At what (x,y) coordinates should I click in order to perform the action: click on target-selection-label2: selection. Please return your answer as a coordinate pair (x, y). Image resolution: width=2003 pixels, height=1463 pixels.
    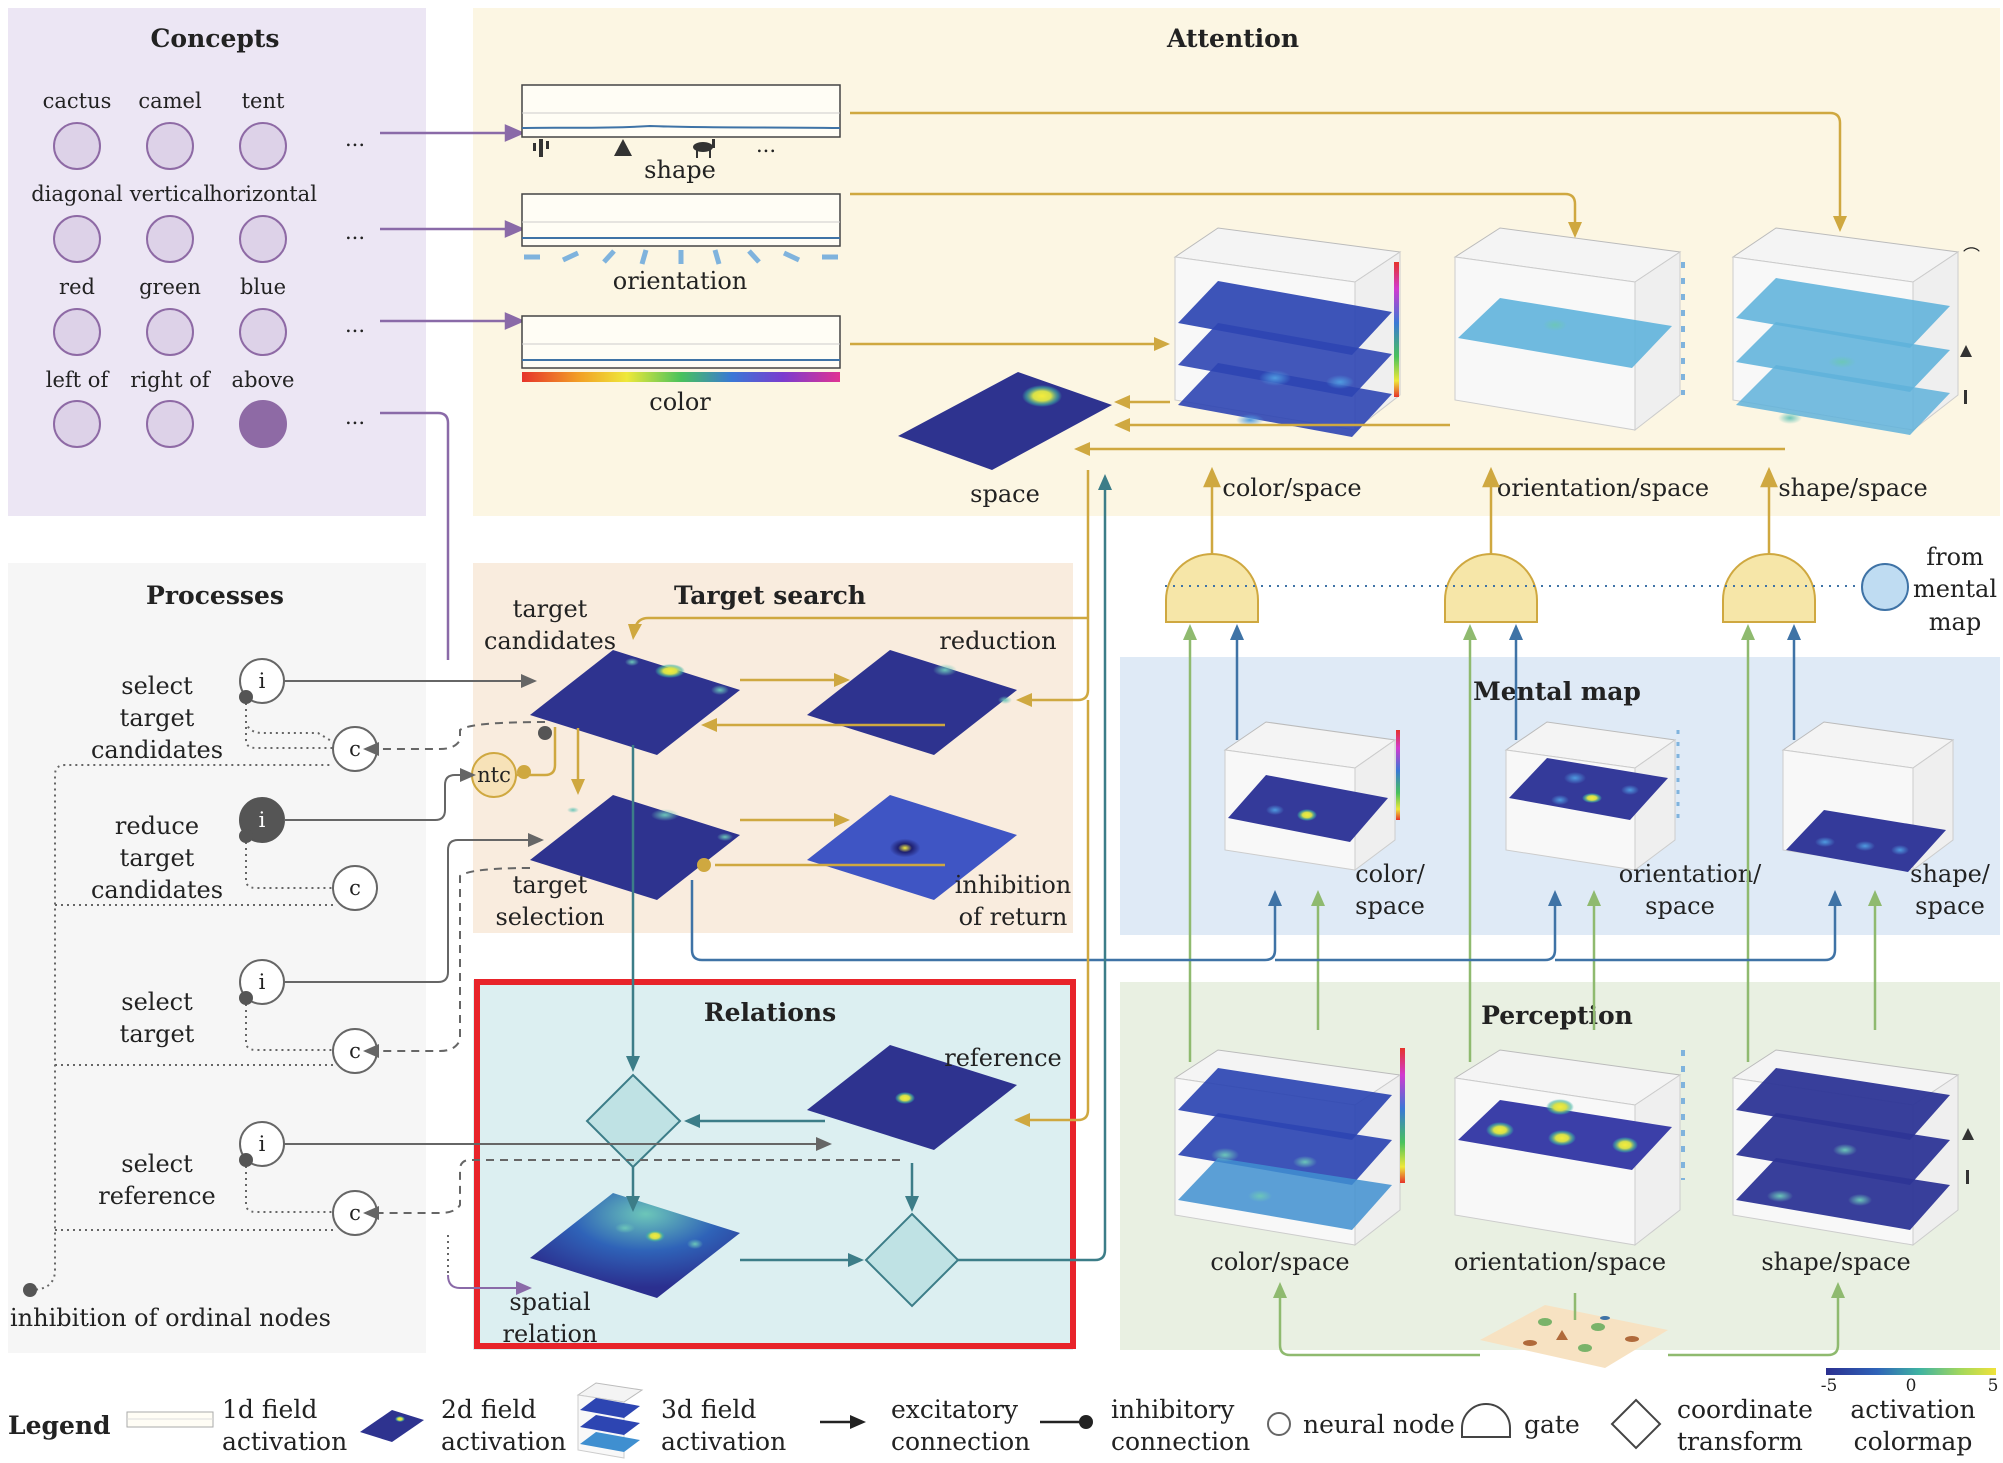
    Looking at the image, I should click on (549, 917).